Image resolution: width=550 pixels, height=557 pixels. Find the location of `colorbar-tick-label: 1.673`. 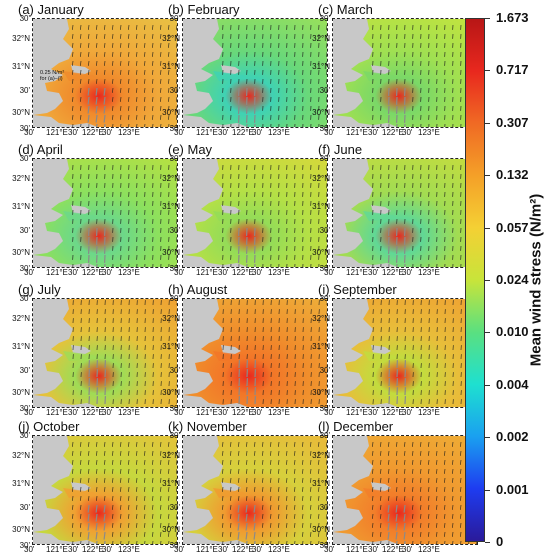

colorbar-tick-label: 1.673 is located at coordinates (512, 17).